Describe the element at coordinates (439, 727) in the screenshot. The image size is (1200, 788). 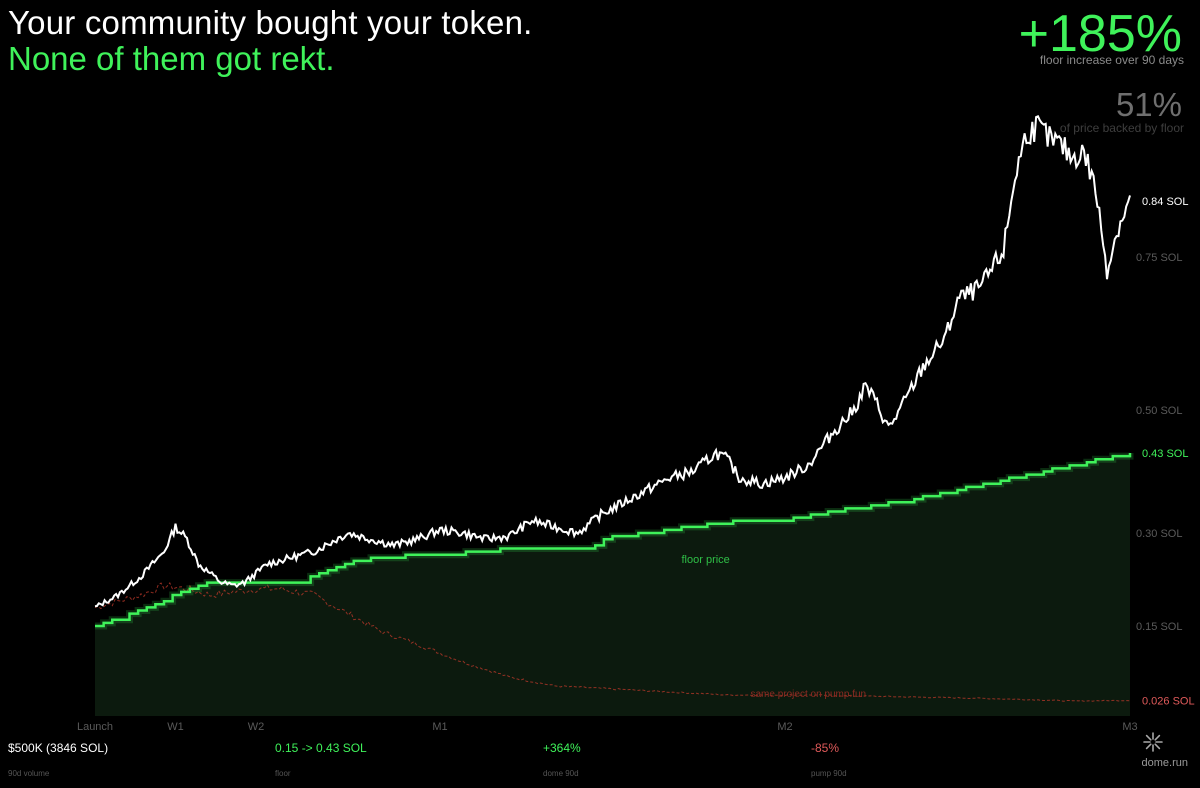
I see `x-tick-label: M1` at that location.